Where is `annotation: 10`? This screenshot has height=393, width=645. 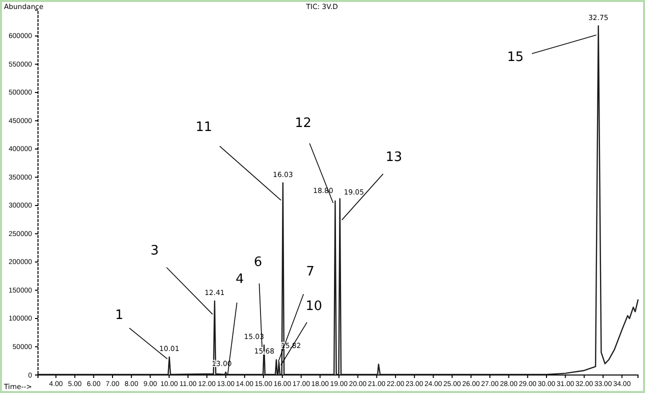
annotation: 10 is located at coordinates (314, 306).